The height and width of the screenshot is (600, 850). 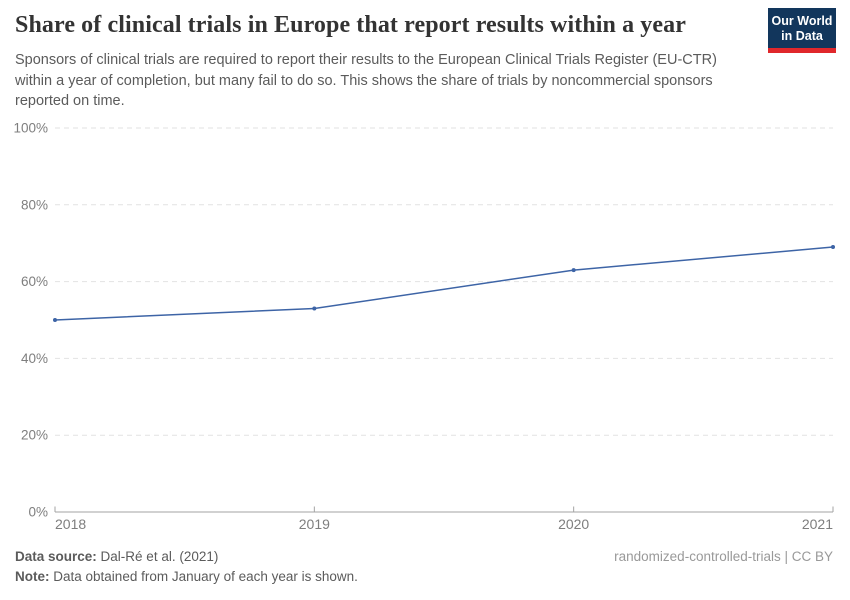 I want to click on owid-logo: Our World in Data, so click(x=802, y=30).